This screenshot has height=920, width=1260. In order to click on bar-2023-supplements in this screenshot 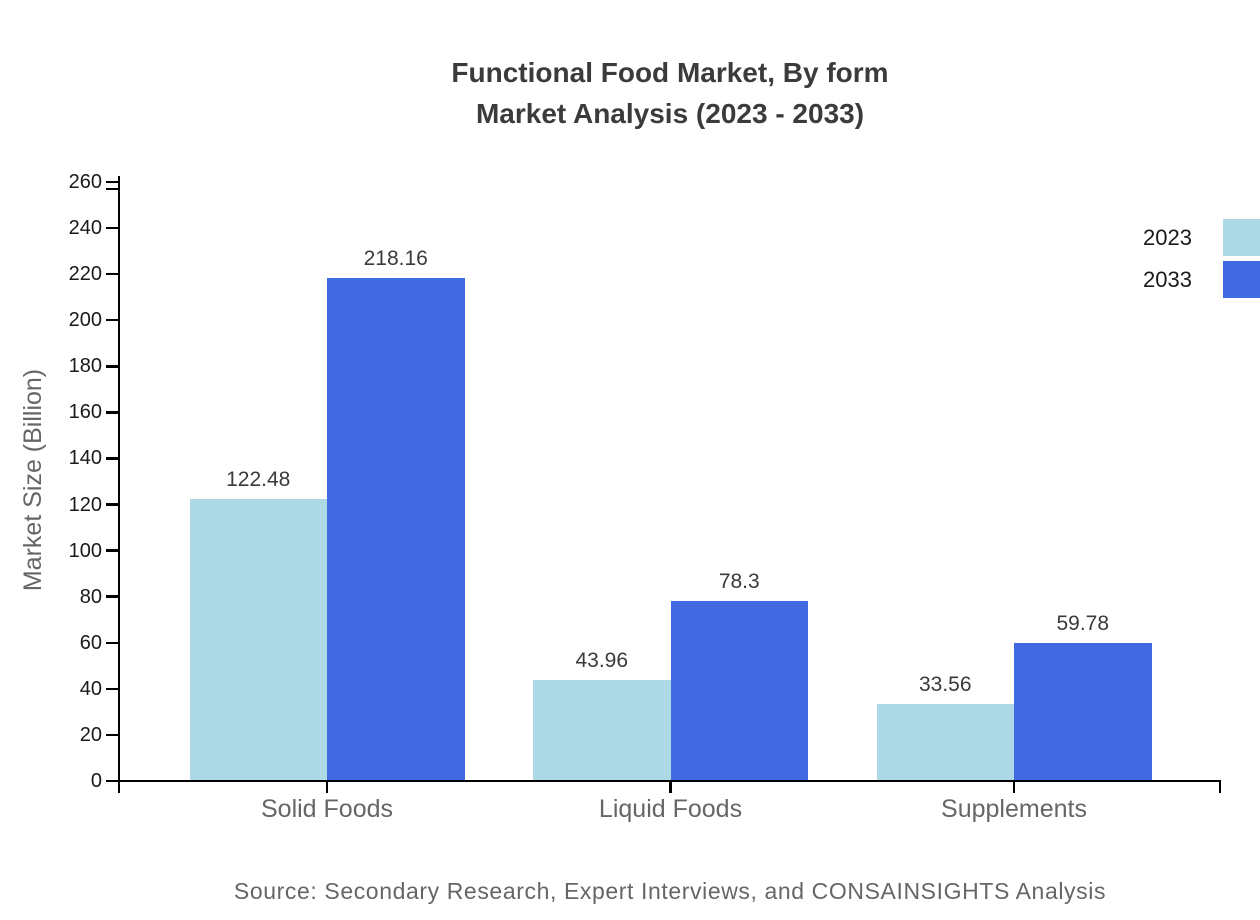, I will do `click(945, 742)`.